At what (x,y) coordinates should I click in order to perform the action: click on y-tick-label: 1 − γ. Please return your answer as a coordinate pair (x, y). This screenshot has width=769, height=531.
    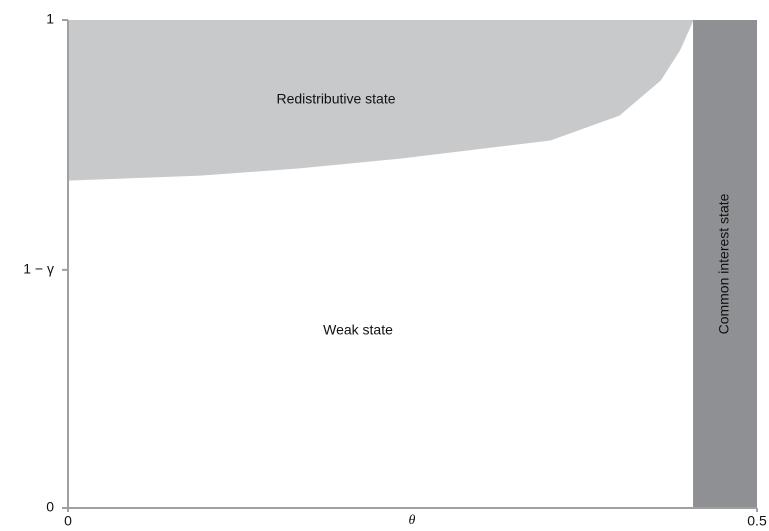
    Looking at the image, I should click on (38, 269).